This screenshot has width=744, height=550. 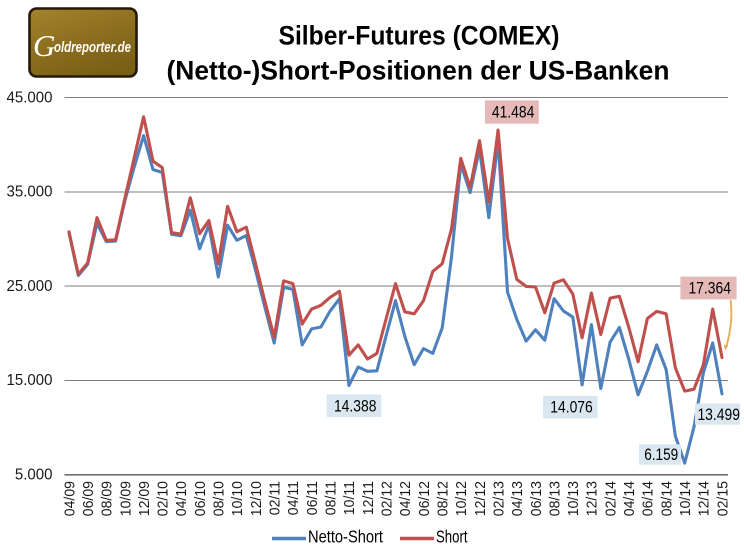 What do you see at coordinates (686, 498) in the screenshot?
I see `svg-text: 10/14` at bounding box center [686, 498].